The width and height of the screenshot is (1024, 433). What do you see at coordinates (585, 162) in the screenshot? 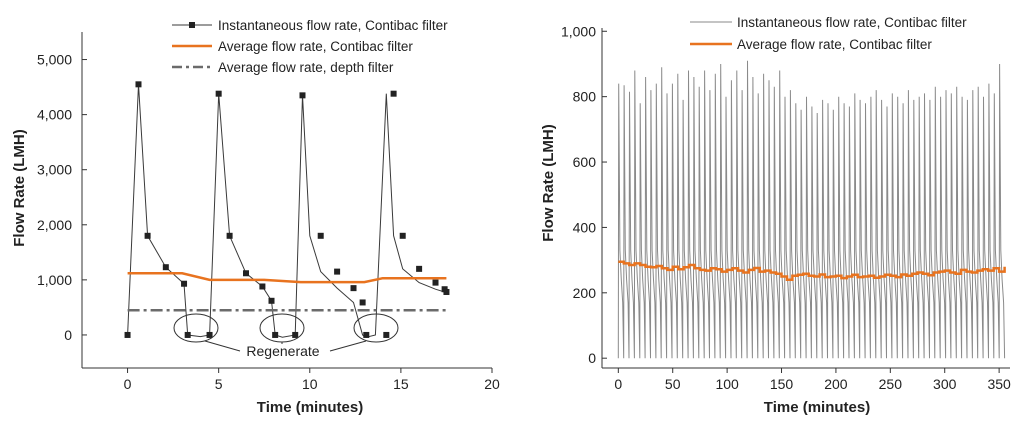
I see `right-y-tick-label: 600` at bounding box center [585, 162].